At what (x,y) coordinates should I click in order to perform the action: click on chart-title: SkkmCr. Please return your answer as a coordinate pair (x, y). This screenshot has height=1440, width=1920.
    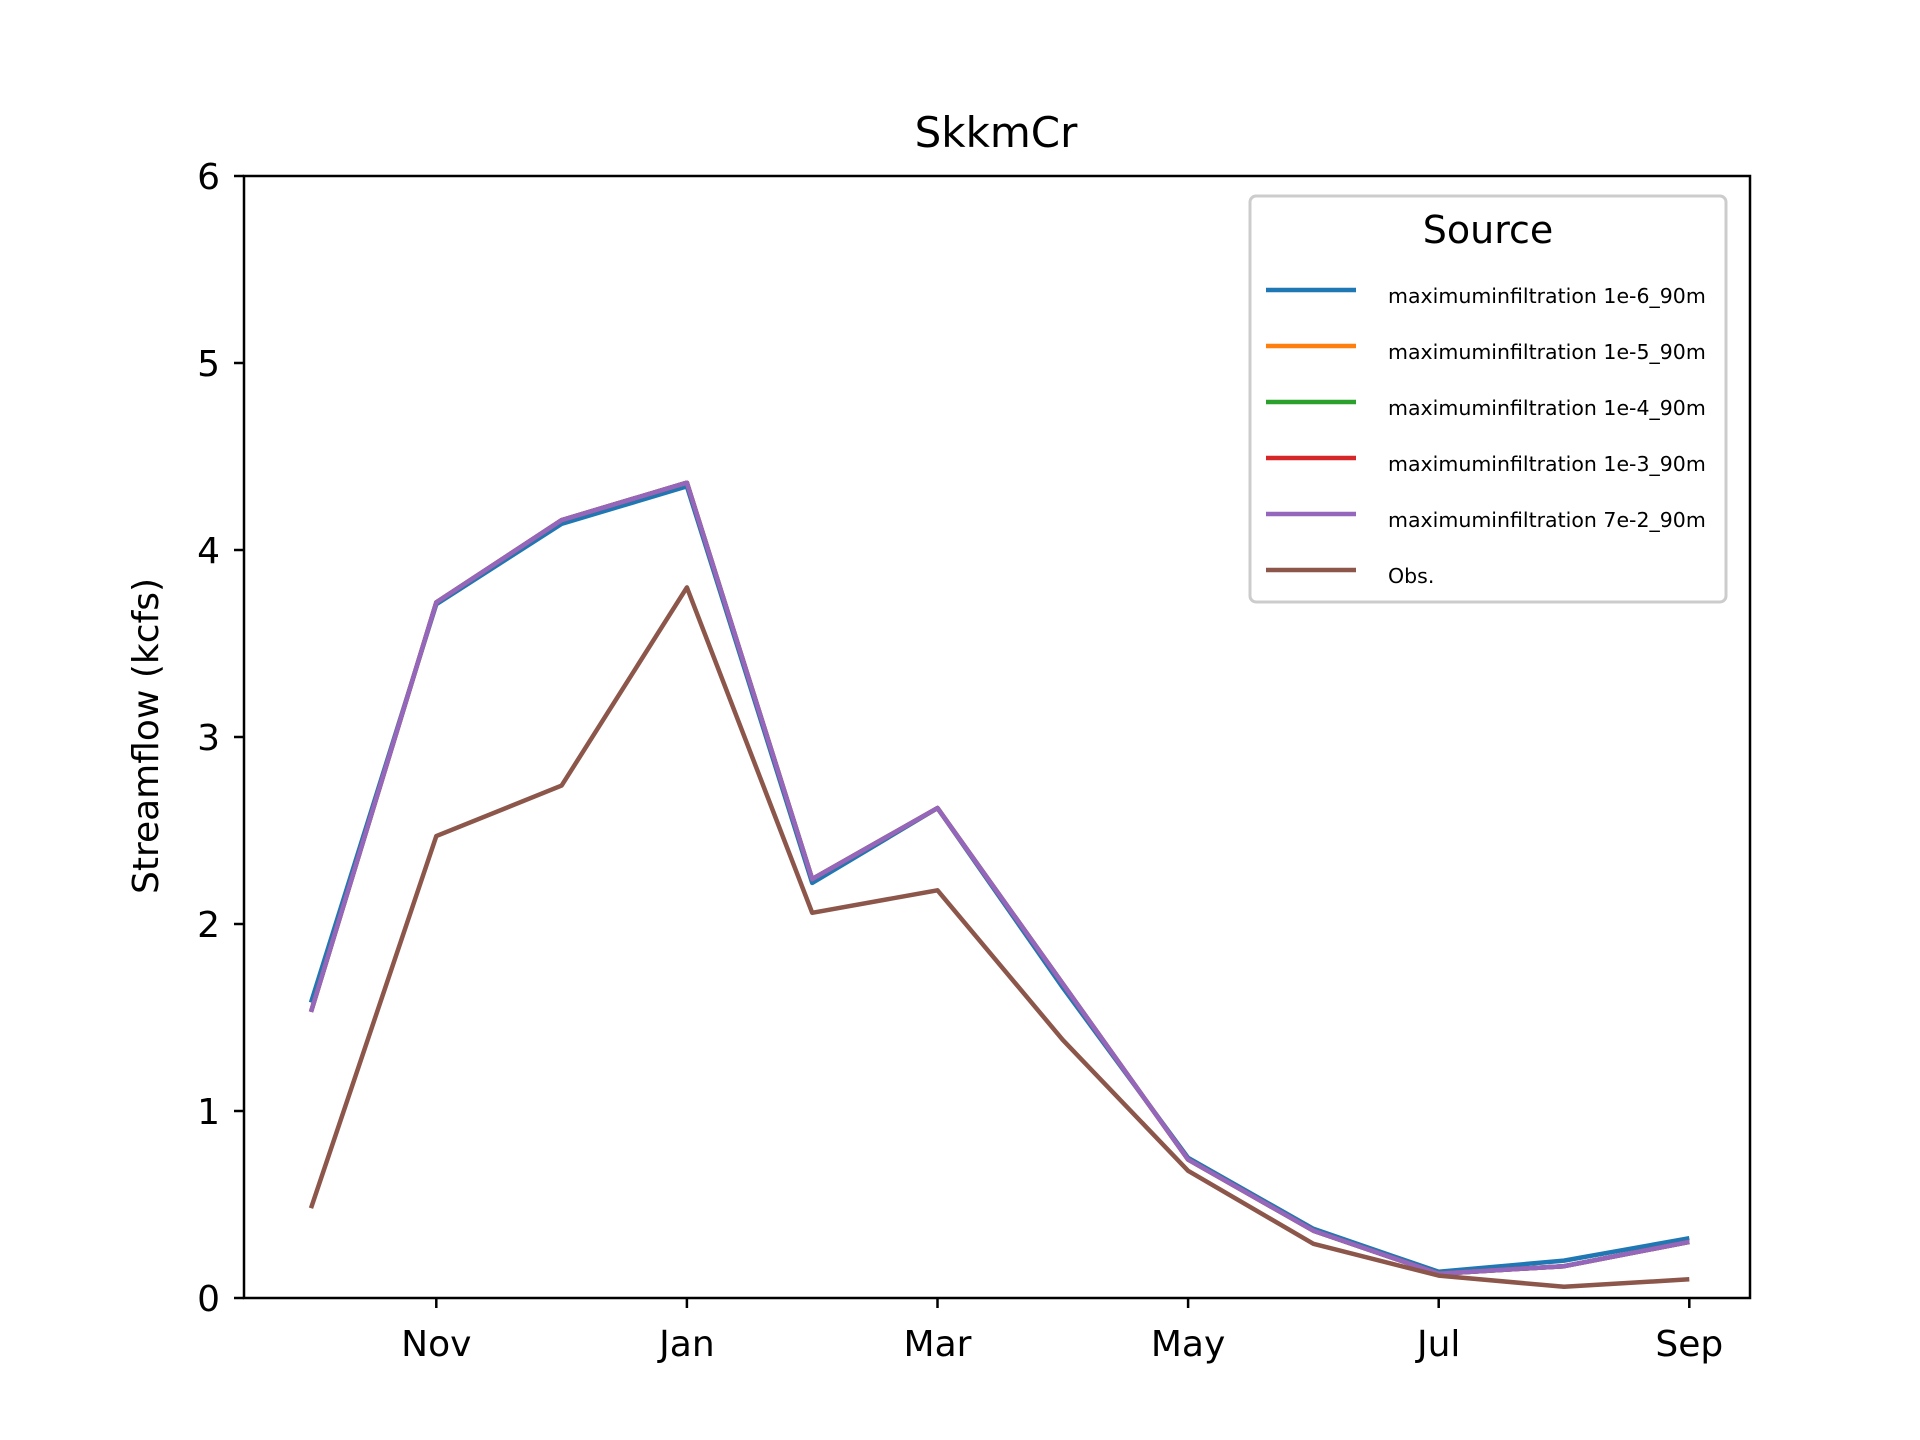
    Looking at the image, I should click on (997, 132).